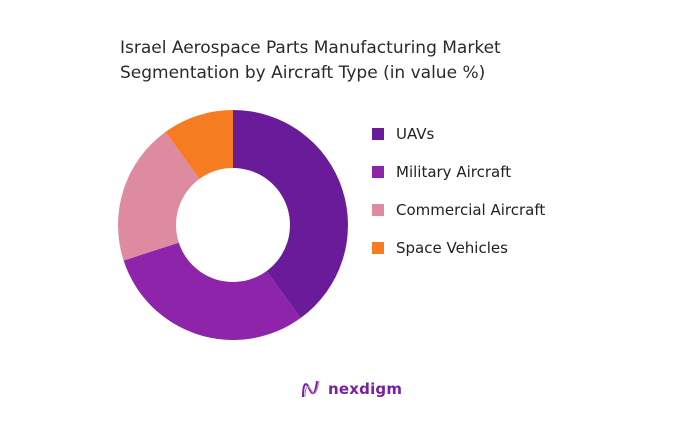 Image resolution: width=684 pixels, height=436 pixels. I want to click on legend-label: Military Aircraft, so click(454, 172).